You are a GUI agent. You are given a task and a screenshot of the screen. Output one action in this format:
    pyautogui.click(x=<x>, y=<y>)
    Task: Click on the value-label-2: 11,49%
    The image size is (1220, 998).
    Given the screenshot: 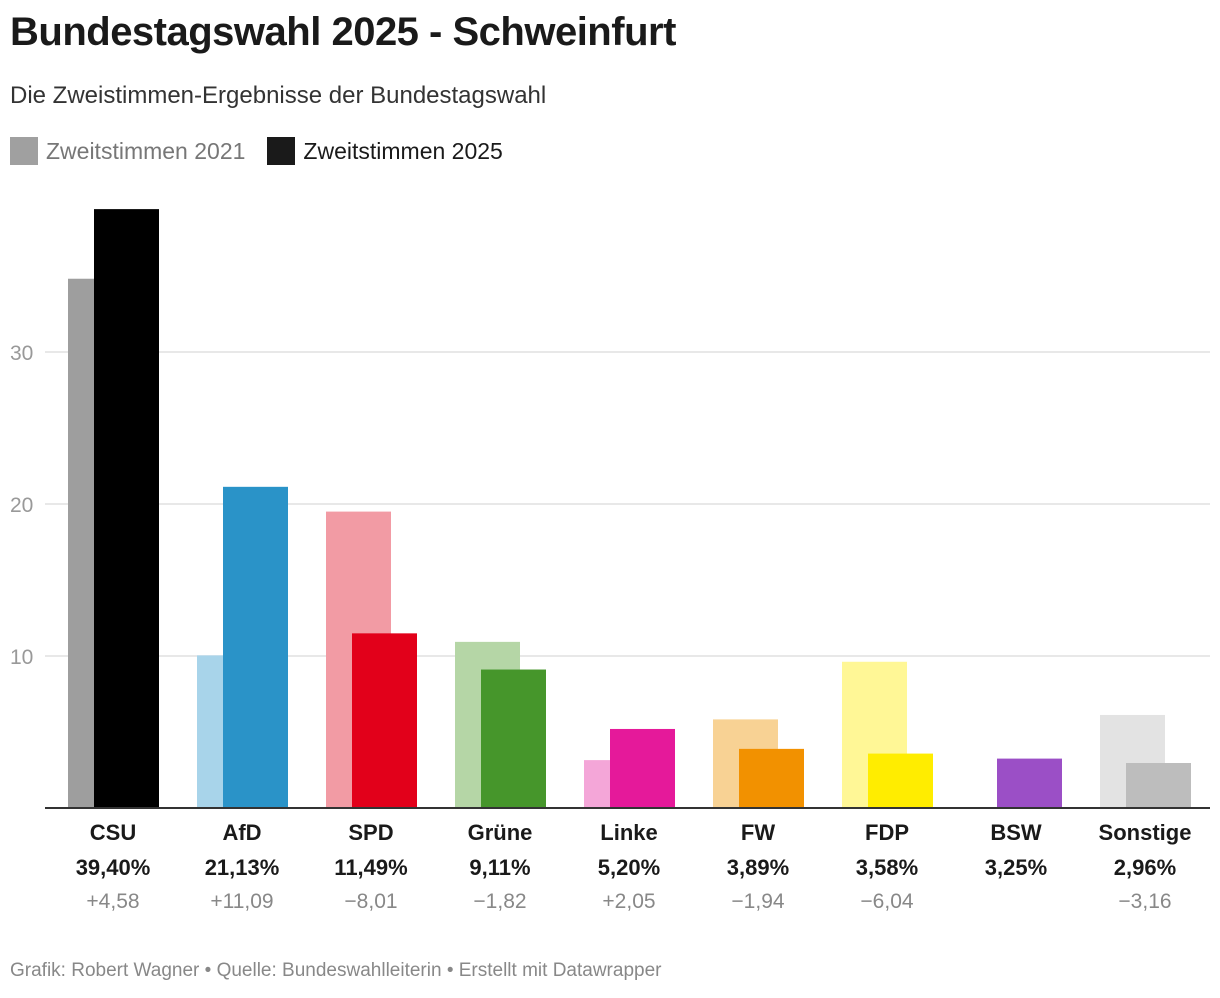 What is the action you would take?
    pyautogui.click(x=370, y=867)
    